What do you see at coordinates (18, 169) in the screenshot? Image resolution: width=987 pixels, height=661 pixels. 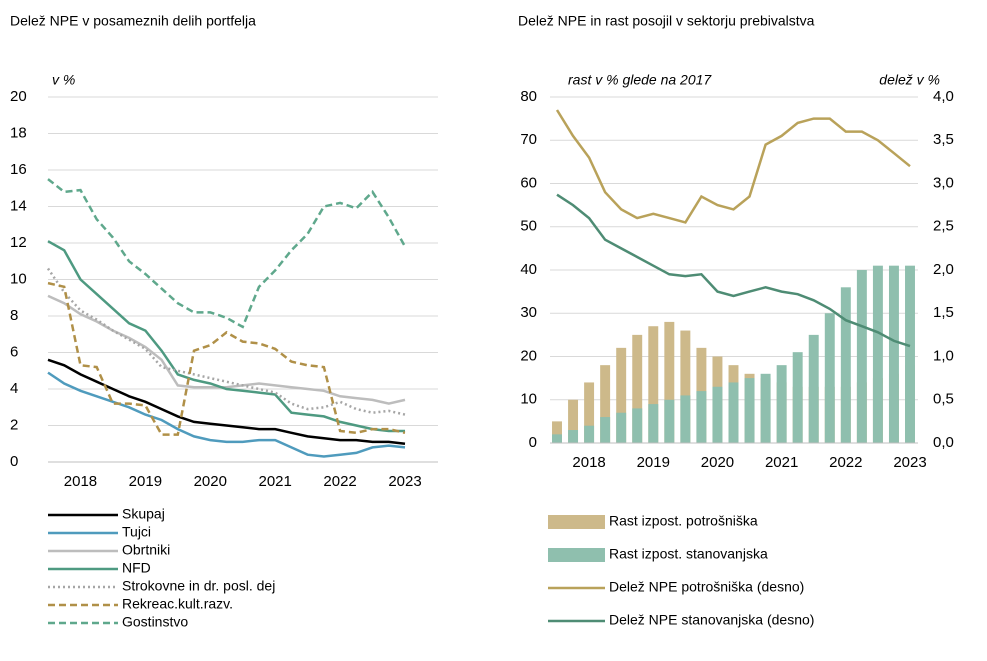 I see `y-tick-label: 16` at bounding box center [18, 169].